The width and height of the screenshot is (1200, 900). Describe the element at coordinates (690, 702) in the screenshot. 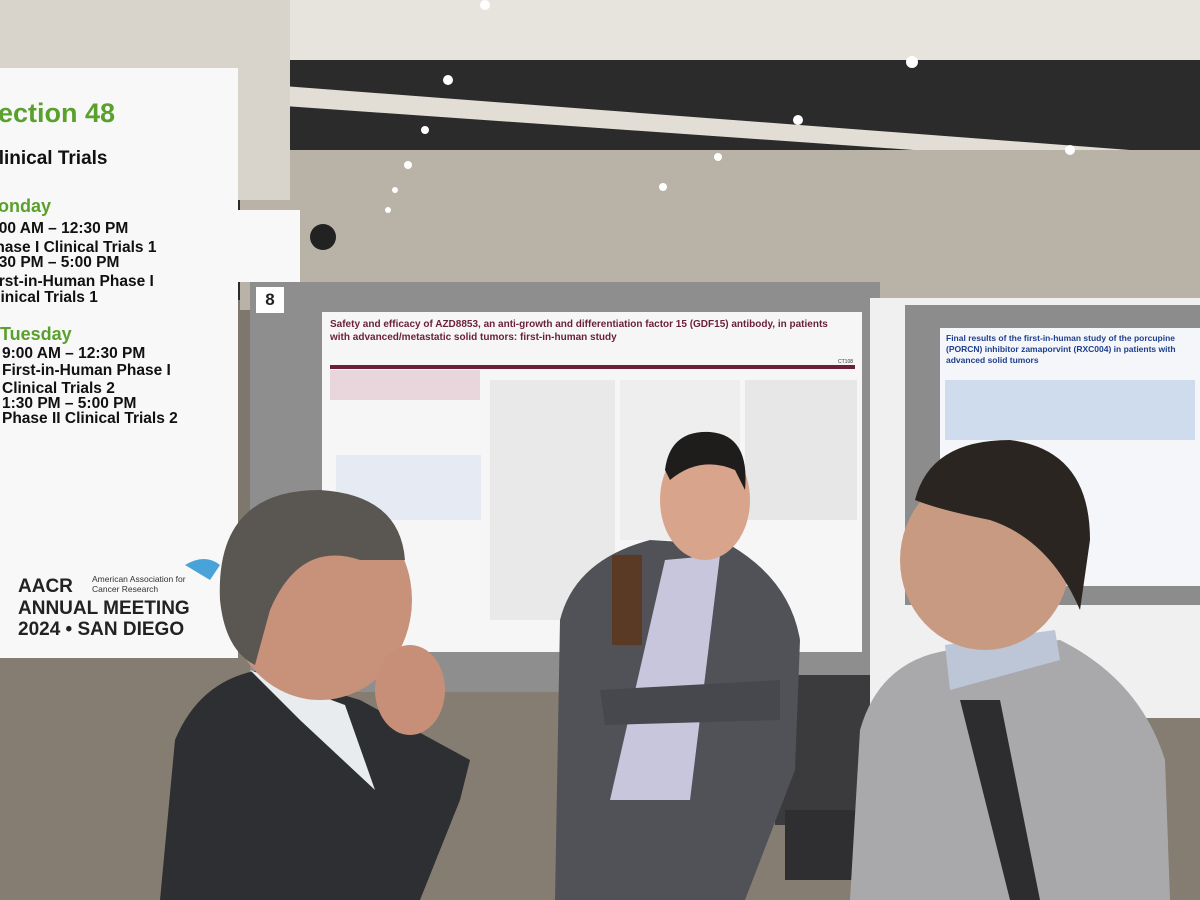

I see `person-arms` at that location.